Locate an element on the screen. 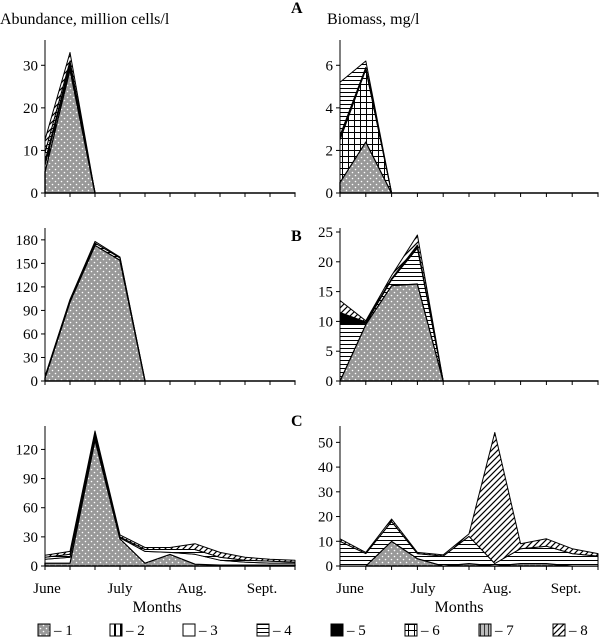 The width and height of the screenshot is (600, 639). legend-label-6: – 6 is located at coordinates (430, 631).